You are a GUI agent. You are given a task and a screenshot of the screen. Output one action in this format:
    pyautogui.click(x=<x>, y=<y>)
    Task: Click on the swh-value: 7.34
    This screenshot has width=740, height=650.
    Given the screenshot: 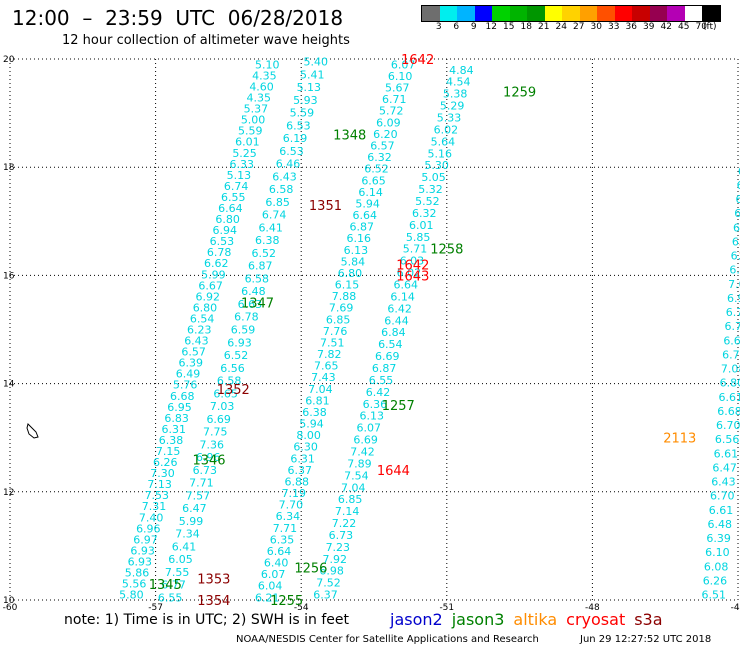 What is the action you would take?
    pyautogui.click(x=187, y=534)
    